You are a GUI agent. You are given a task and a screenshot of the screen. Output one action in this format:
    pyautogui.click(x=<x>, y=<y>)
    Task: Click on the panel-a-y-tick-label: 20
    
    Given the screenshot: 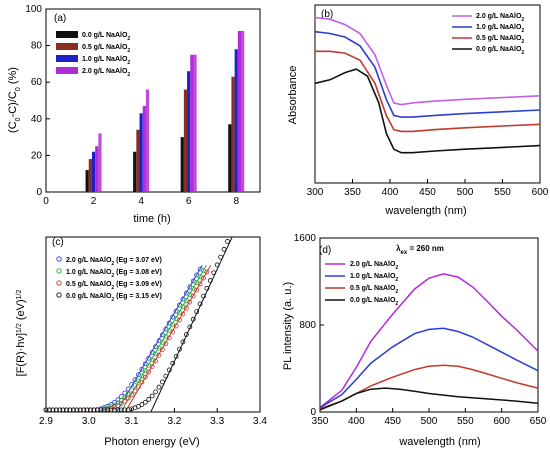 What is the action you would take?
    pyautogui.click(x=37, y=155)
    